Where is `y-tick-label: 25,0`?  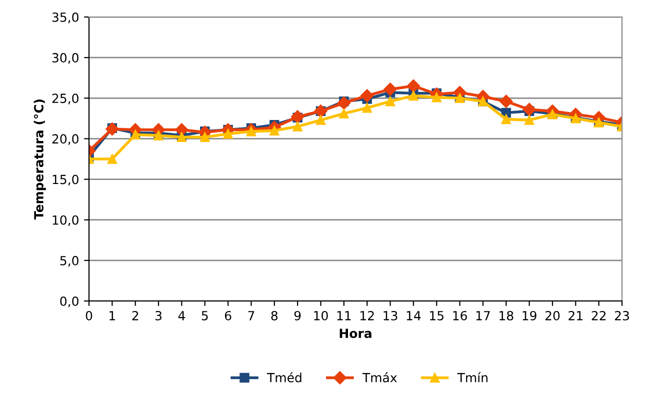 y-tick-label: 25,0 is located at coordinates (65, 99).